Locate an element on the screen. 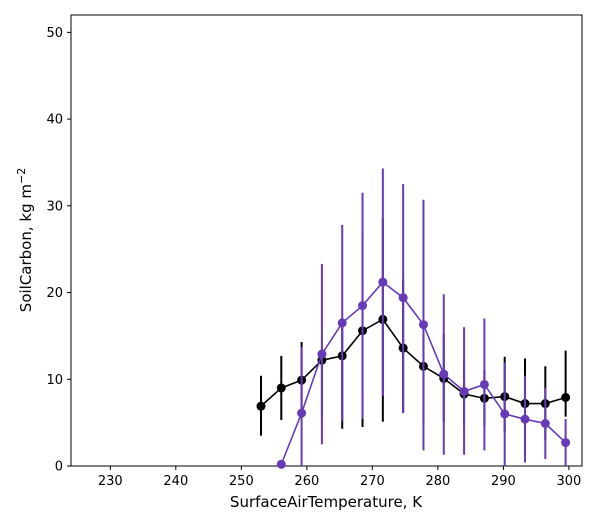 This screenshot has width=600, height=525. x-tick-label: 230 is located at coordinates (110, 481).